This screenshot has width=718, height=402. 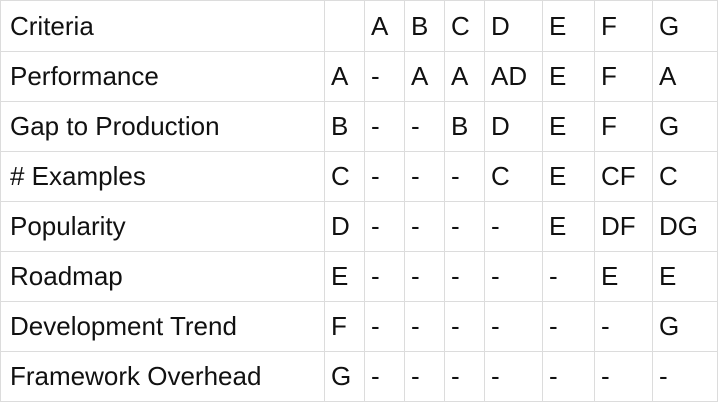 What do you see at coordinates (162, 226) in the screenshot?
I see `criterion-label-cell: Popularity` at bounding box center [162, 226].